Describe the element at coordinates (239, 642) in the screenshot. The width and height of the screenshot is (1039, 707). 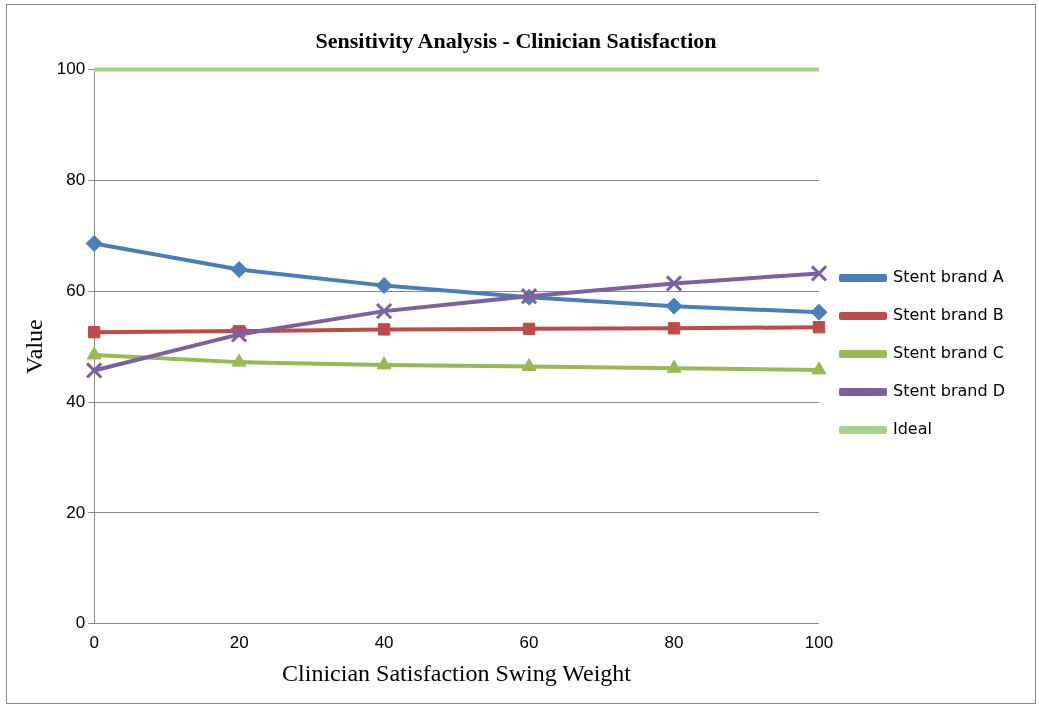
I see `x-tick-label: 20` at that location.